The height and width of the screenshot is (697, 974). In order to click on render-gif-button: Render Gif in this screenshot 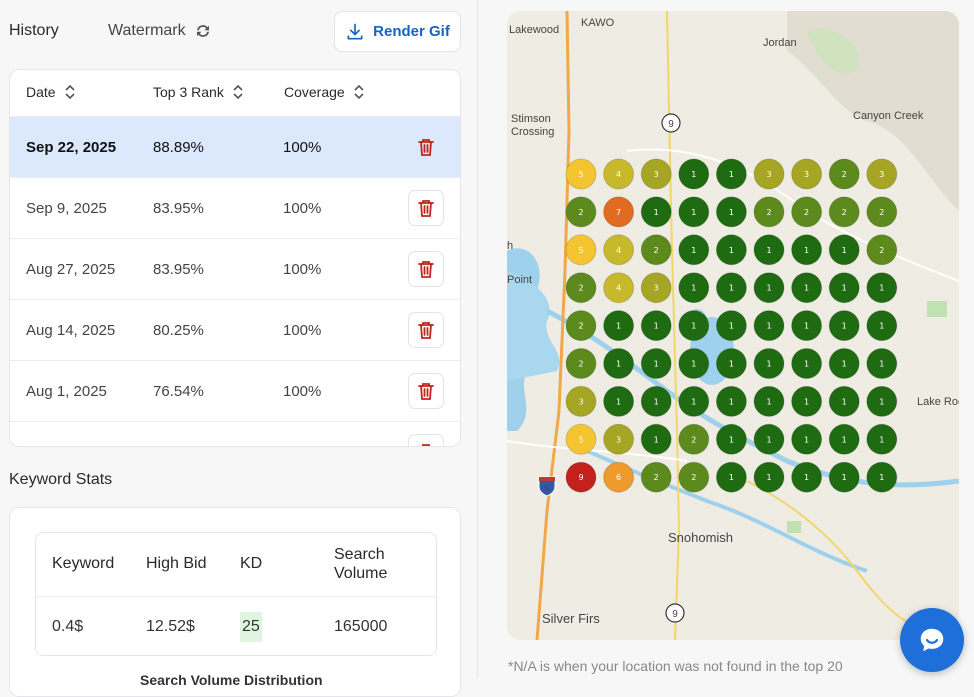, I will do `click(397, 31)`.